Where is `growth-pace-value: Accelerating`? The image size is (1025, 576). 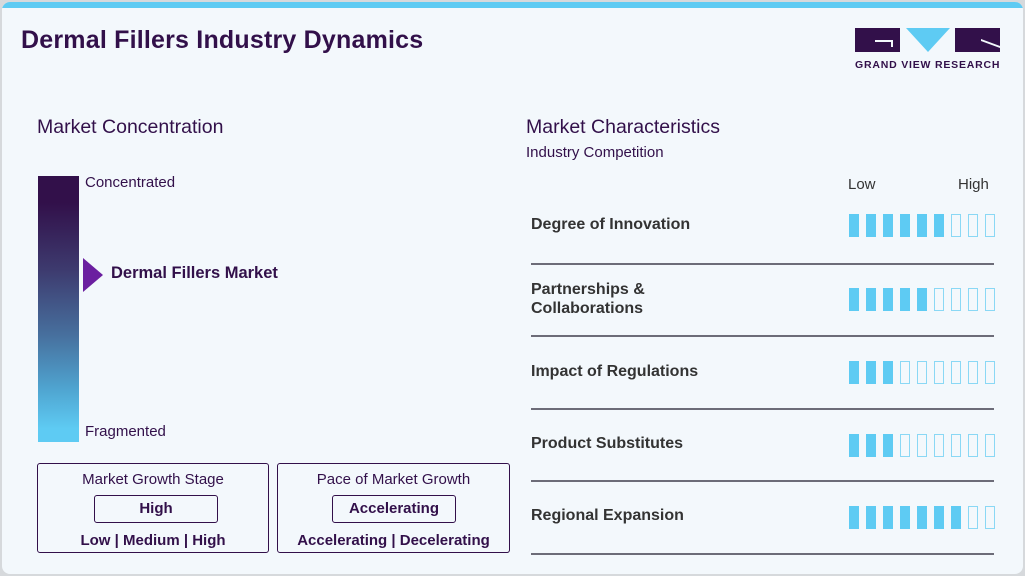 growth-pace-value: Accelerating is located at coordinates (394, 509).